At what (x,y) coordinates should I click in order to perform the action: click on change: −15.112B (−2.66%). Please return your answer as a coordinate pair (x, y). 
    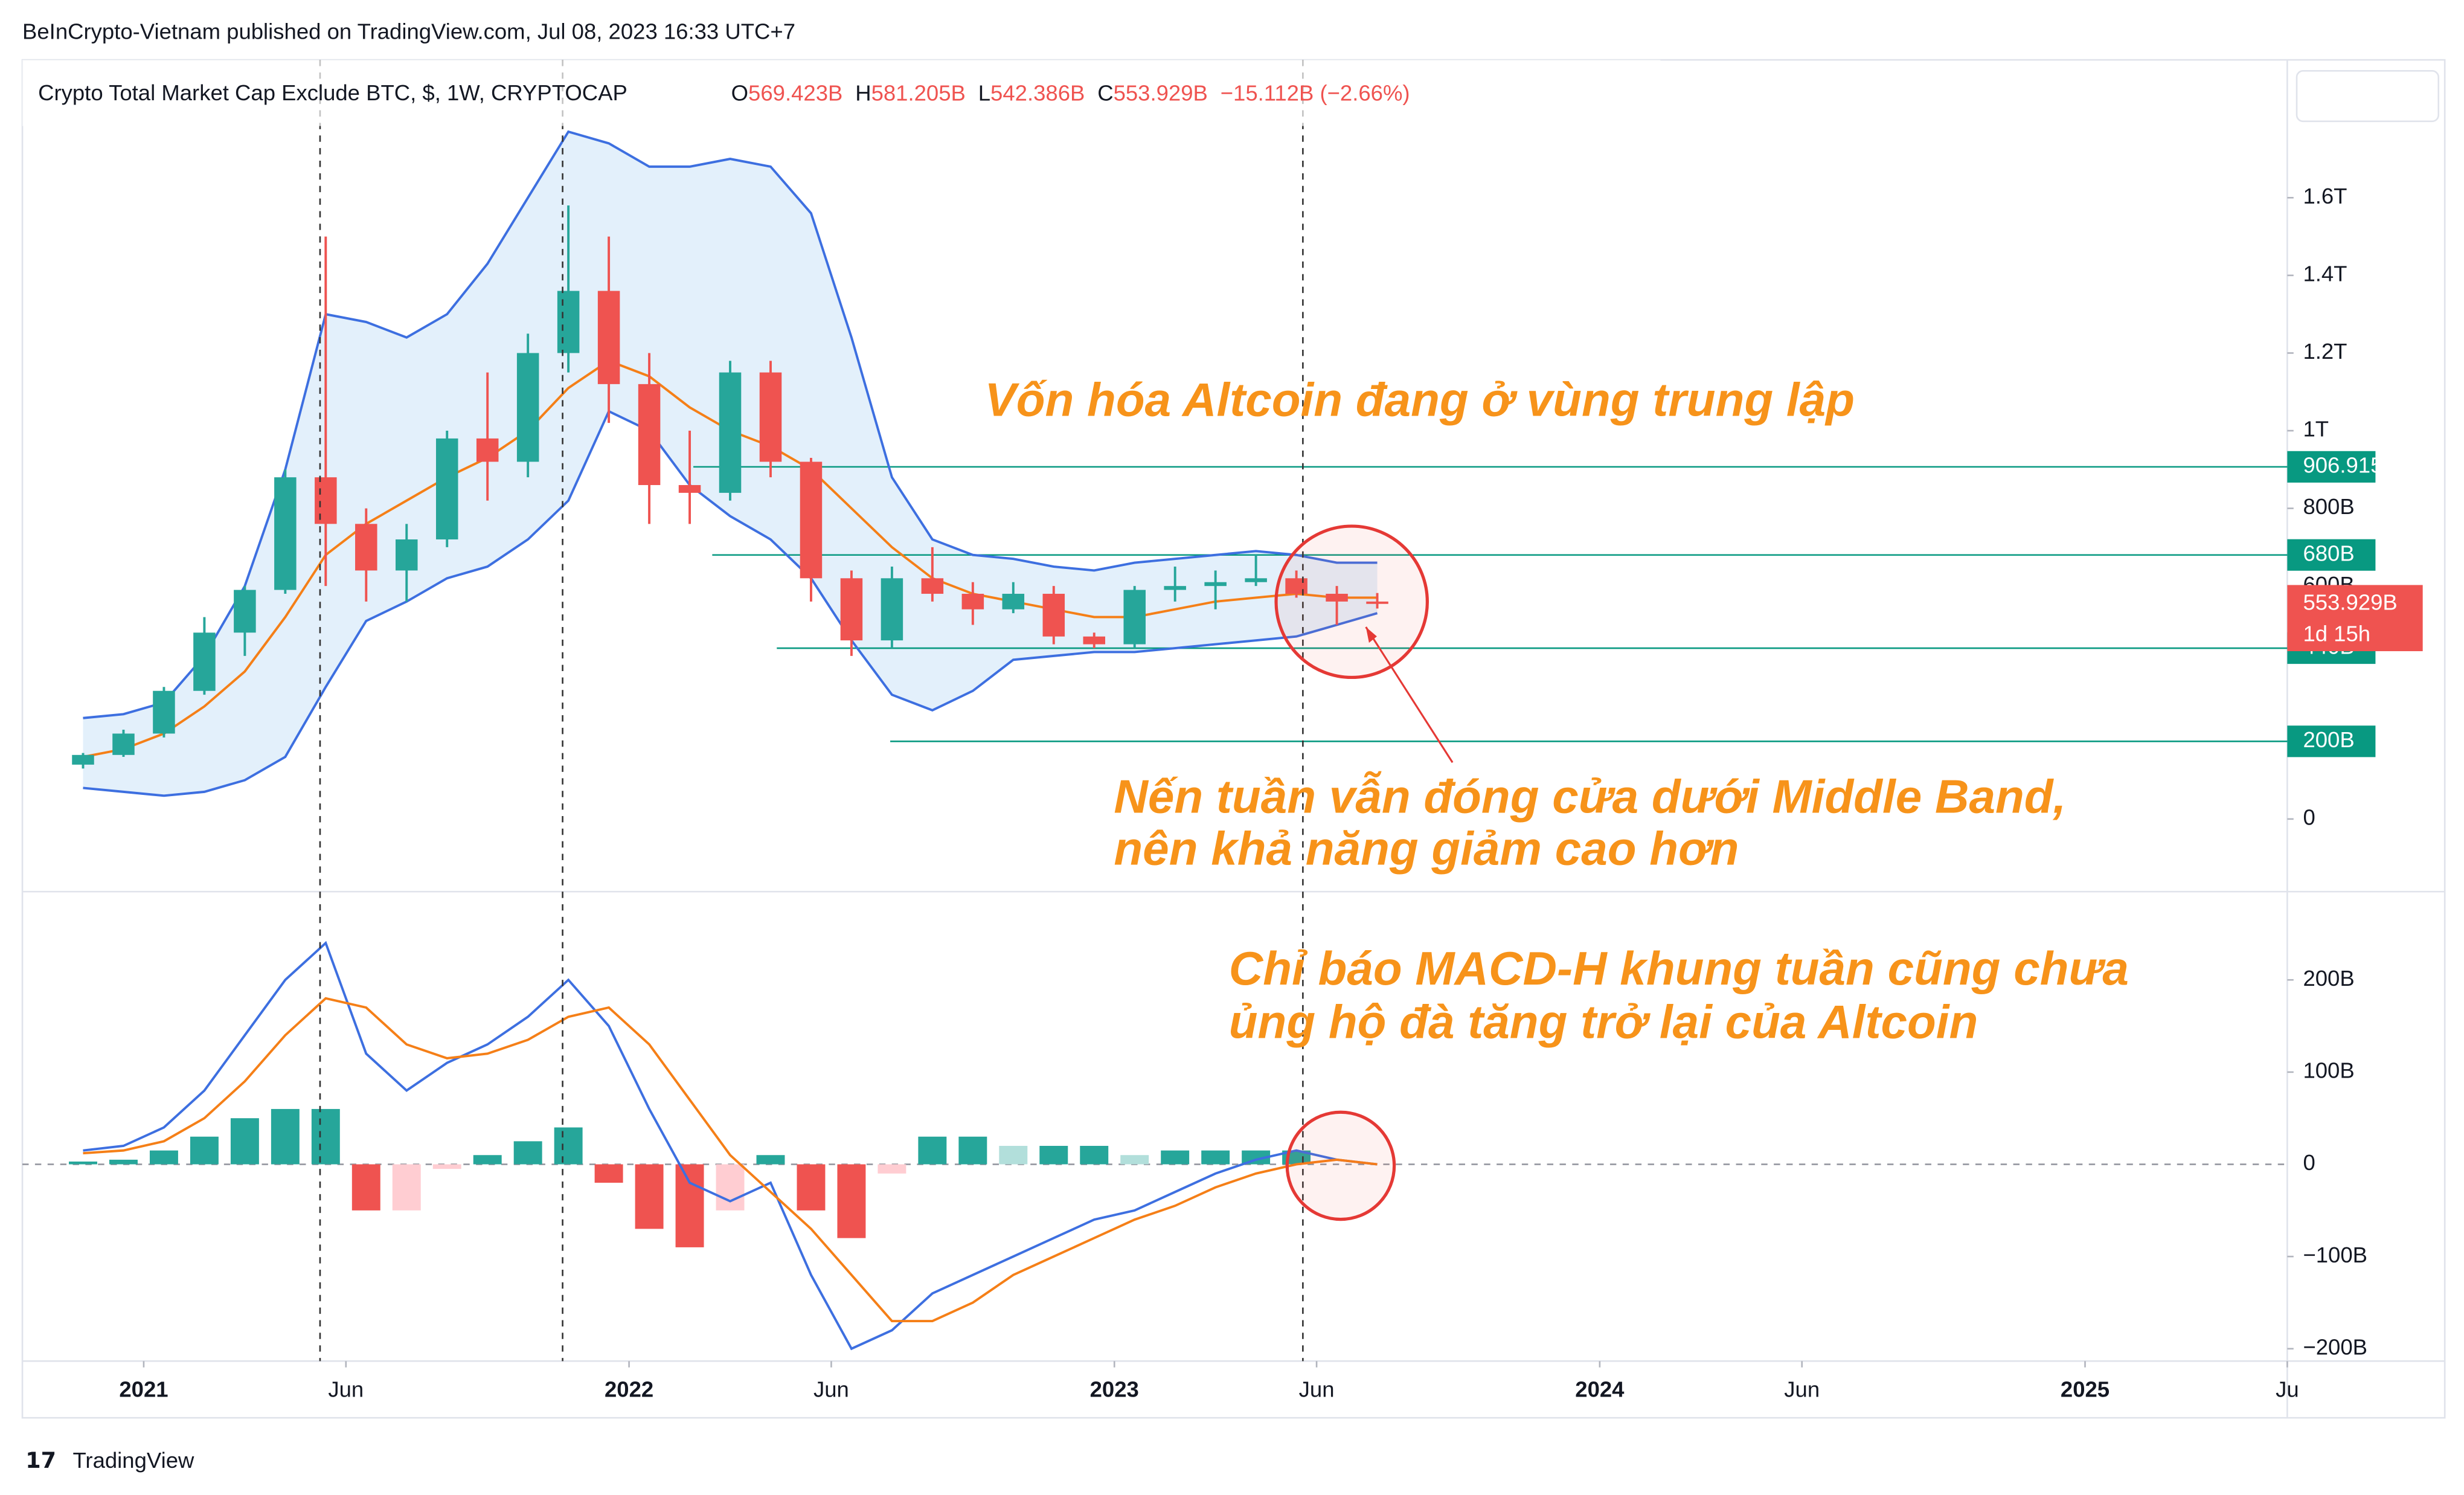
    Looking at the image, I should click on (1315, 92).